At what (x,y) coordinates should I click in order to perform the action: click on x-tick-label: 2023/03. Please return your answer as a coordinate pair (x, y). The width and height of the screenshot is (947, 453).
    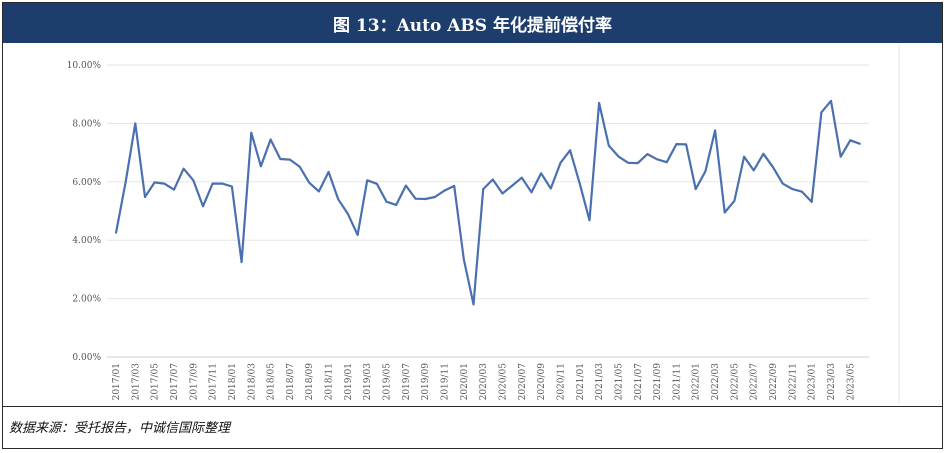
    Looking at the image, I should click on (832, 382).